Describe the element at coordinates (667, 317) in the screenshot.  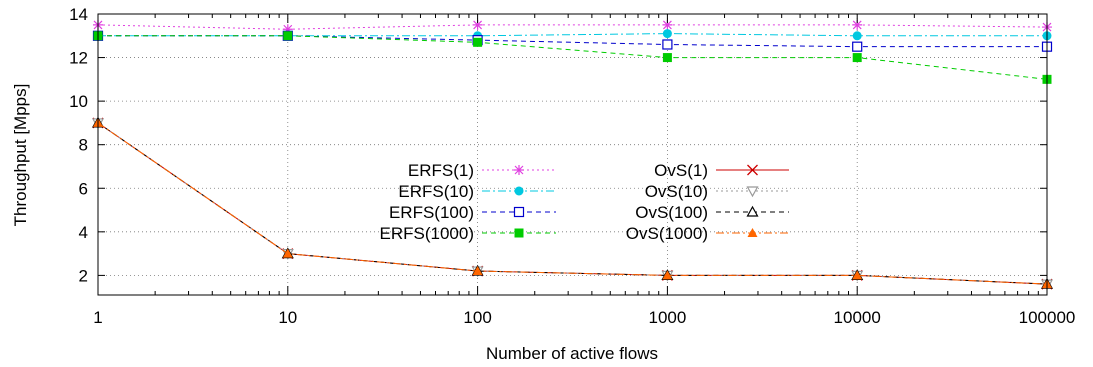
I see `x-tick-label: 1000` at that location.